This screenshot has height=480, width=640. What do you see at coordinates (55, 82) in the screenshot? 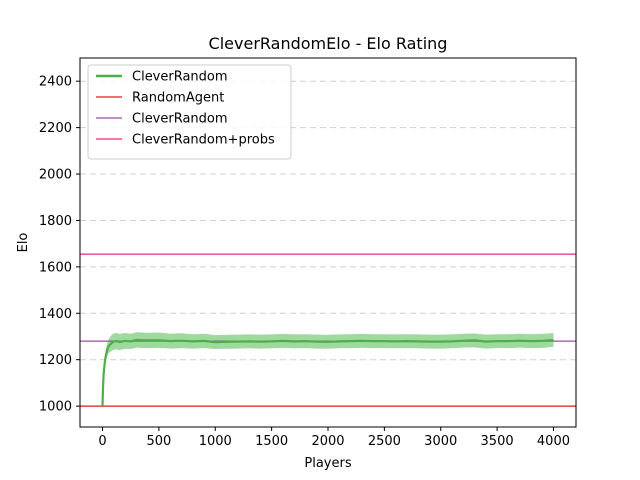
I see `y-tick-label: 2400` at bounding box center [55, 82].